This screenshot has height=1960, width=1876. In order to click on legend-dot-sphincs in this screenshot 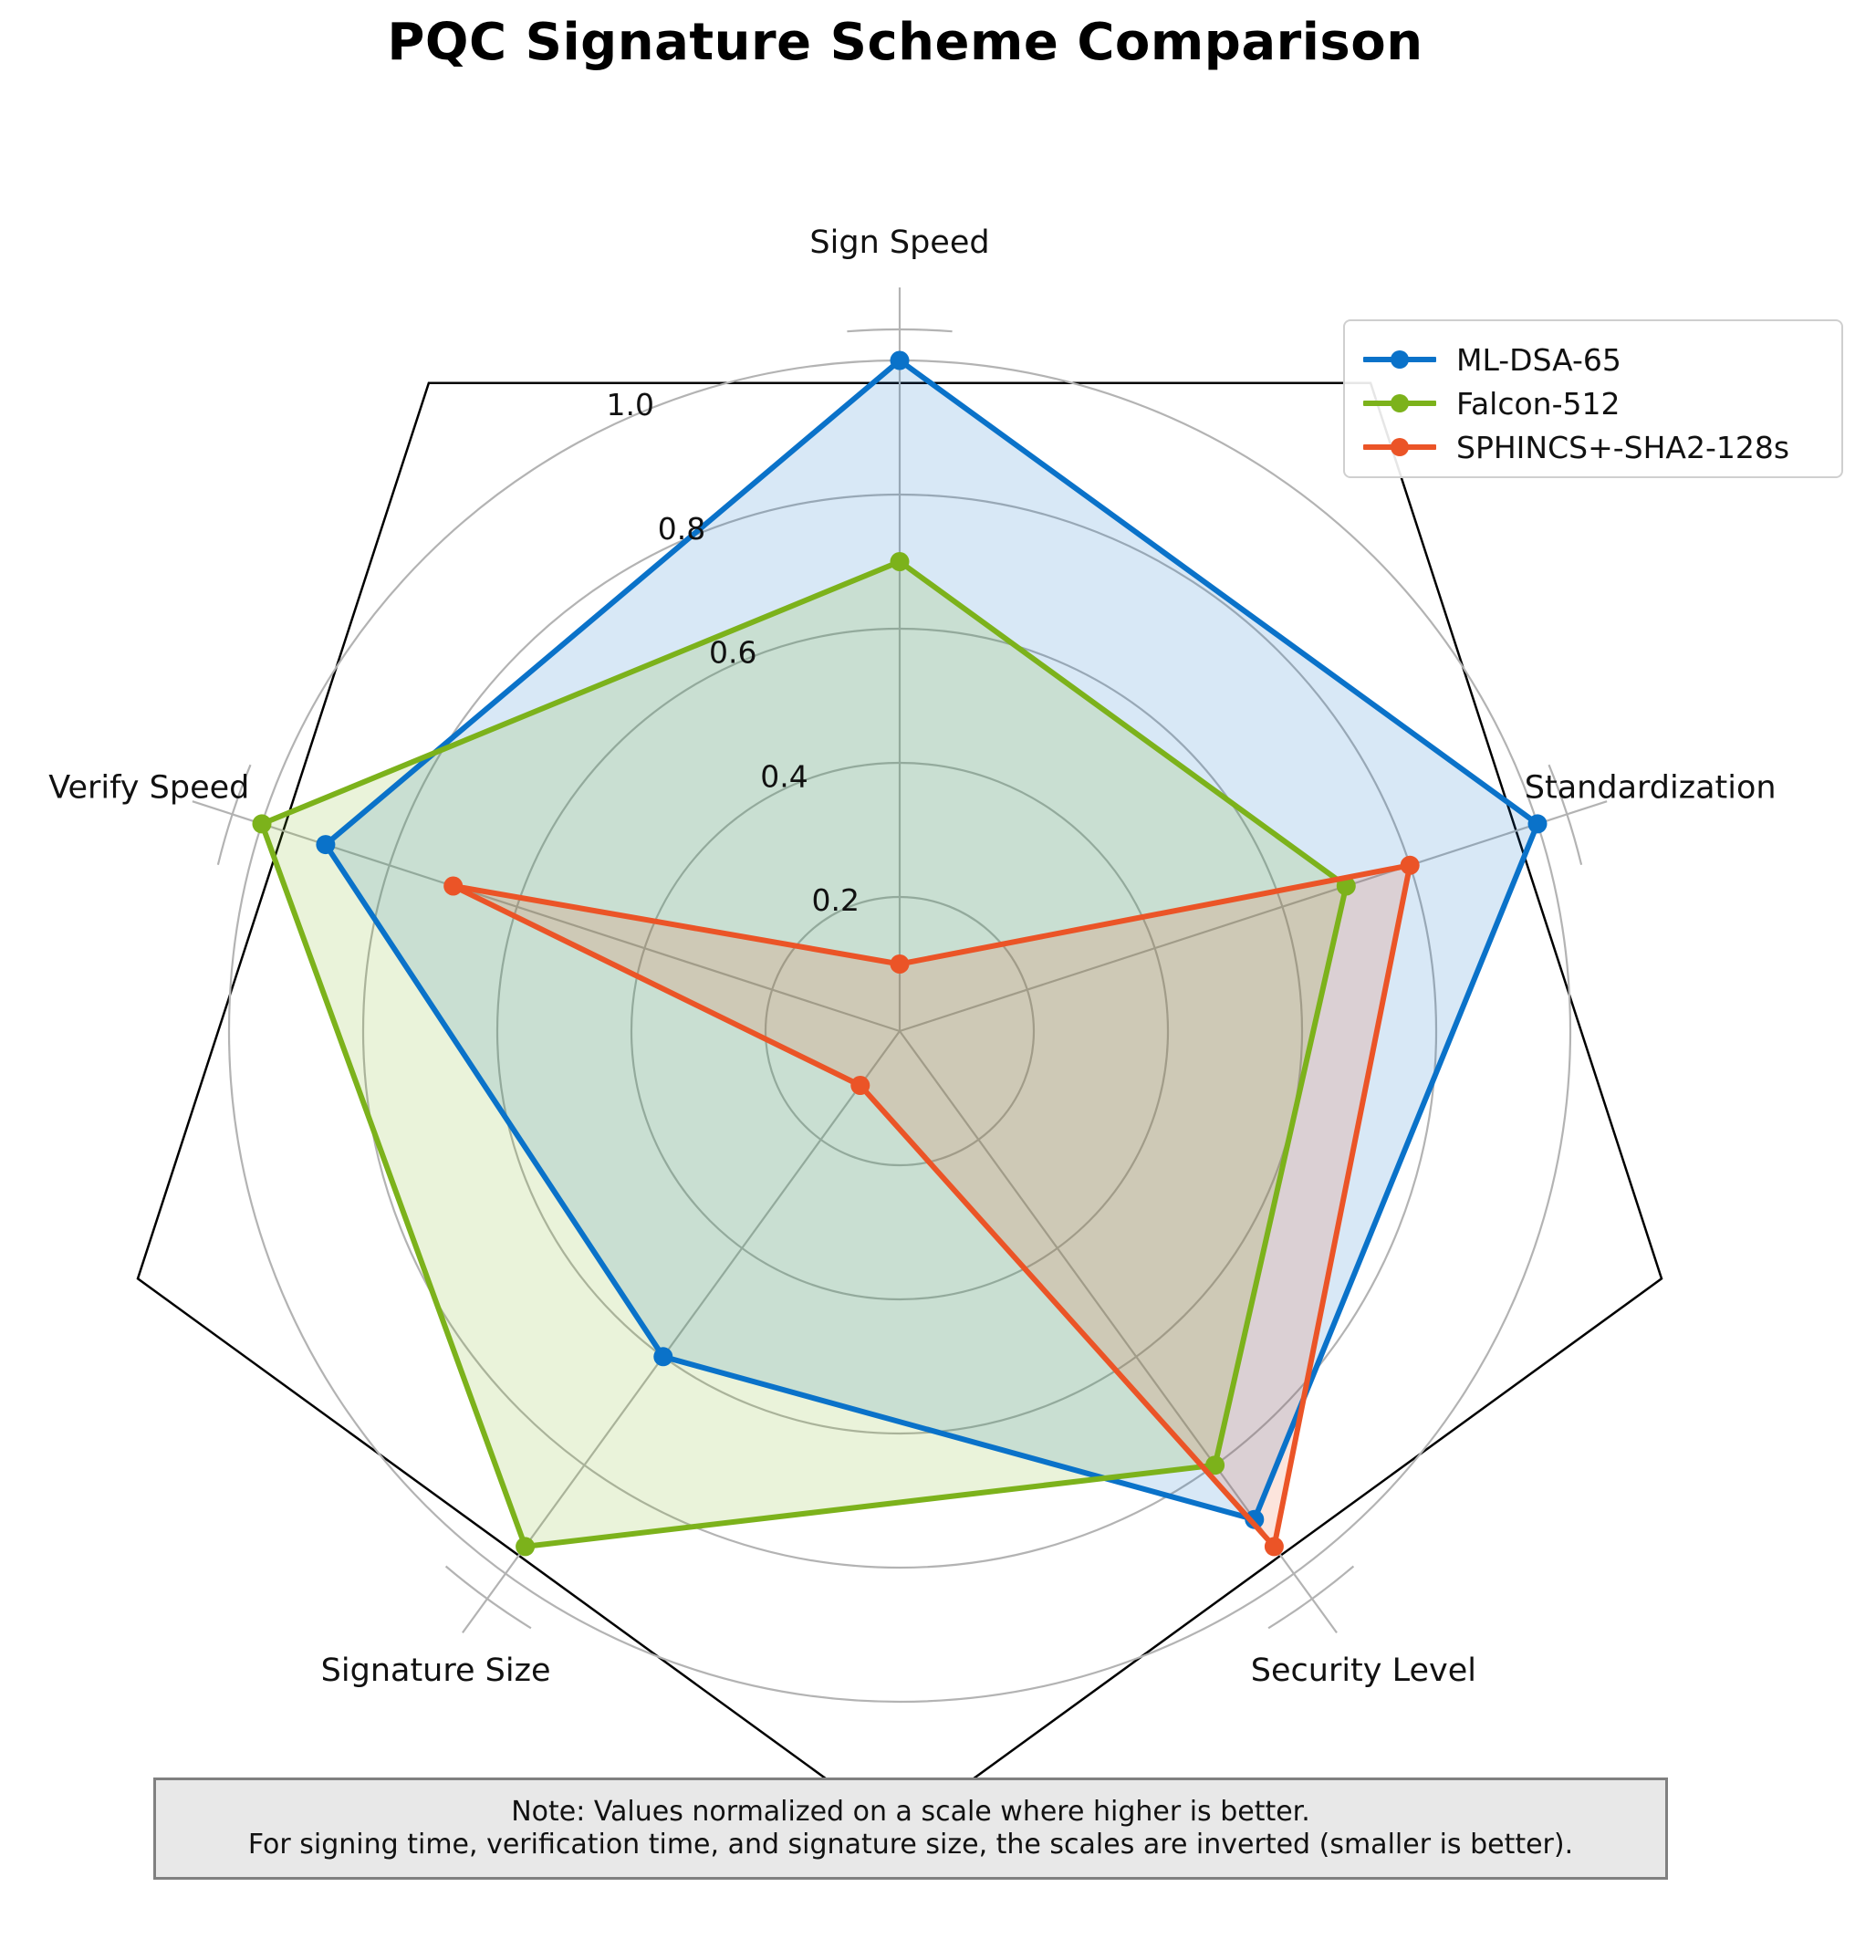, I will do `click(1400, 447)`.